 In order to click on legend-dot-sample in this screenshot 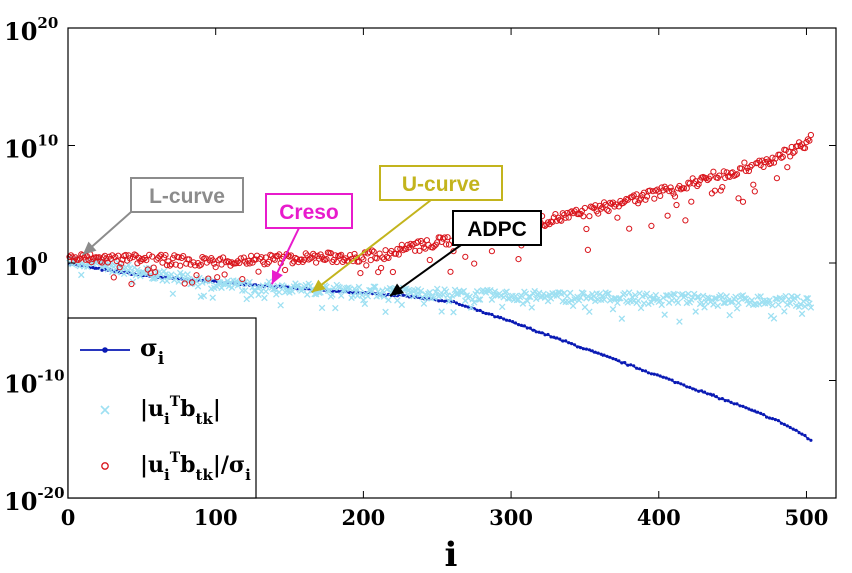, I will do `click(105, 350)`.